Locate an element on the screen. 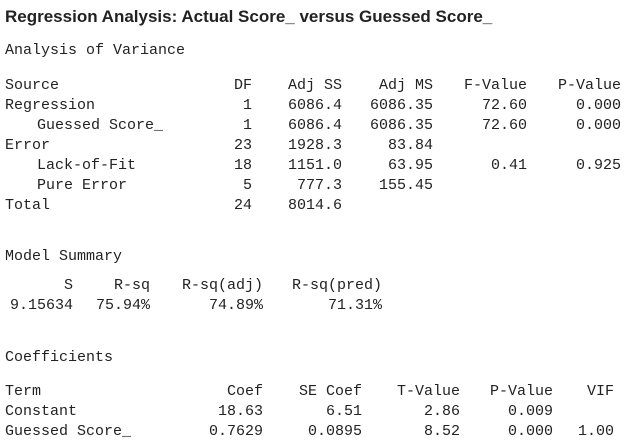 The image size is (626, 446). cell: 6.51 is located at coordinates (344, 411).